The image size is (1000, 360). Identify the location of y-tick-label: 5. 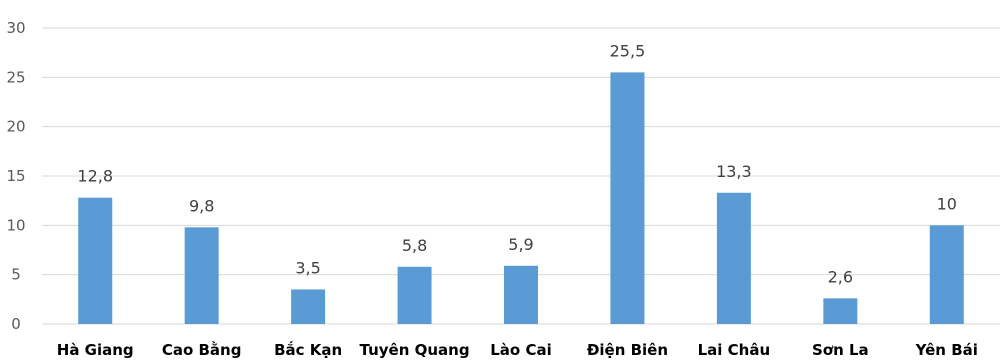
(16, 275).